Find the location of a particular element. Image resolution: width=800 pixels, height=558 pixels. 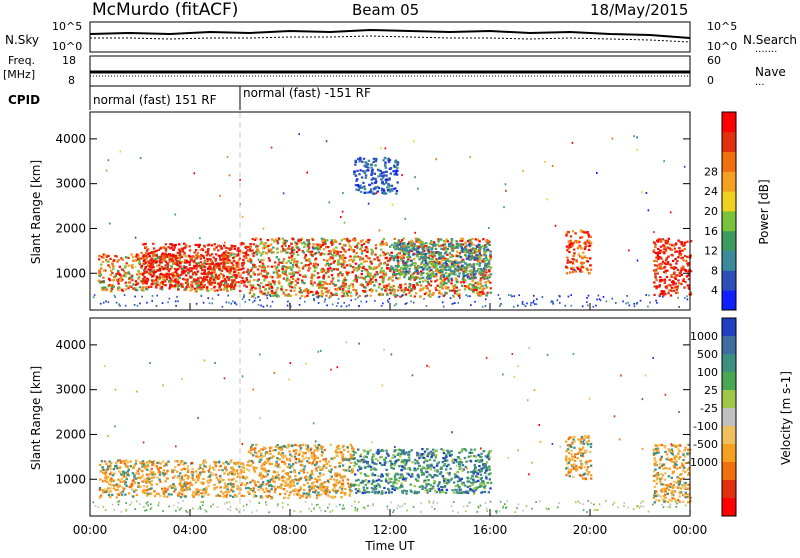

freq-tick-top: 18 is located at coordinates (69, 60).